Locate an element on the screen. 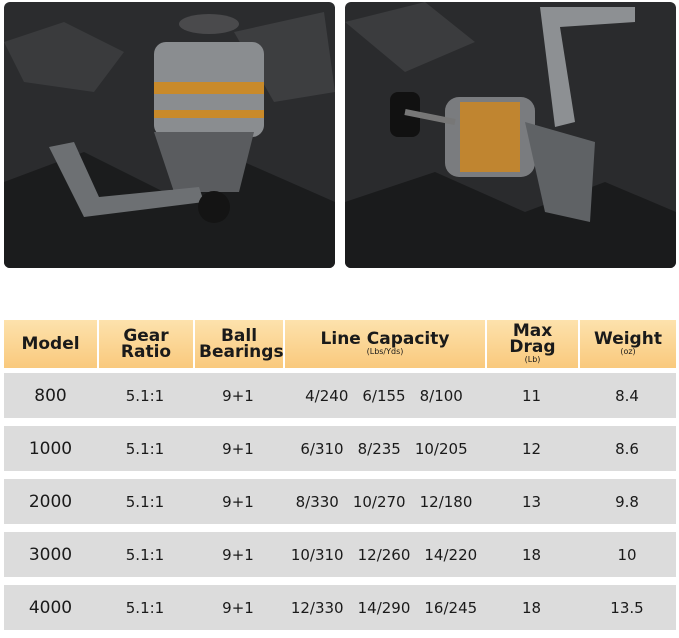 The width and height of the screenshot is (679, 638). line-capacity-values: 6/310 8/235 10/205 is located at coordinates (383, 449).